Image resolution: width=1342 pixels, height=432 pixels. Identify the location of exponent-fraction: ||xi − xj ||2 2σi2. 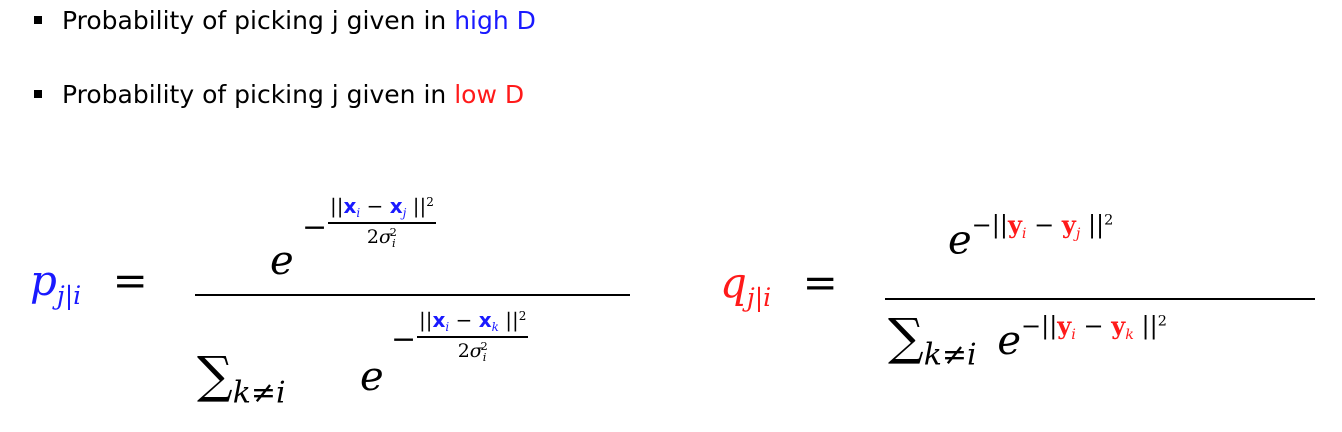
(382, 222).